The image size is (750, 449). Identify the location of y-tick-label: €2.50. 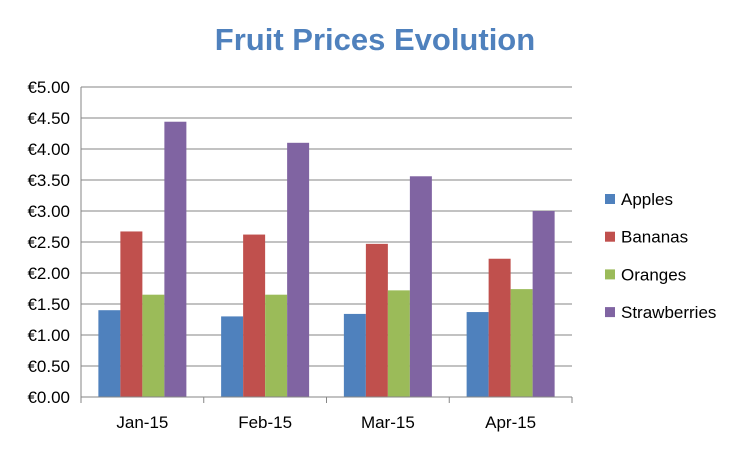
(48, 242).